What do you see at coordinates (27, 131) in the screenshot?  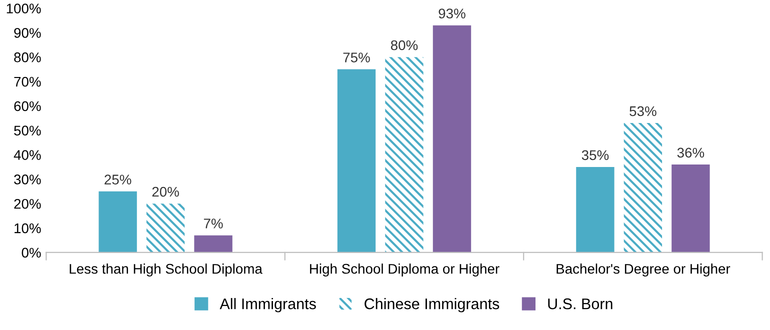 I see `y-tick-label: 50%` at bounding box center [27, 131].